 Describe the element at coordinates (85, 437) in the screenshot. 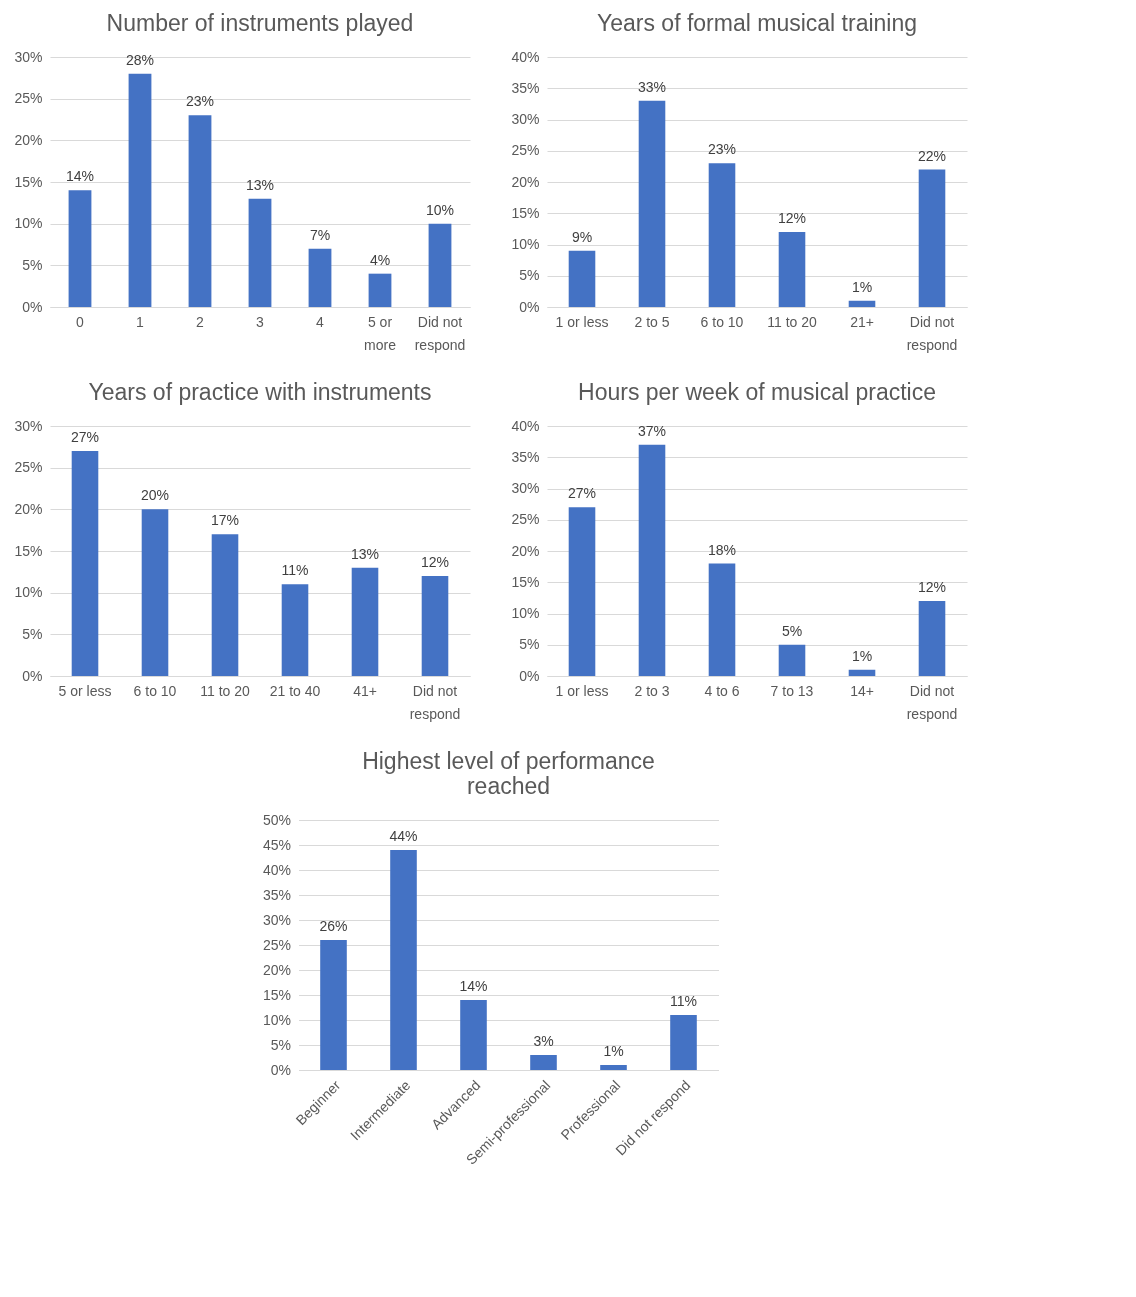

I see `data-label: 27%` at that location.